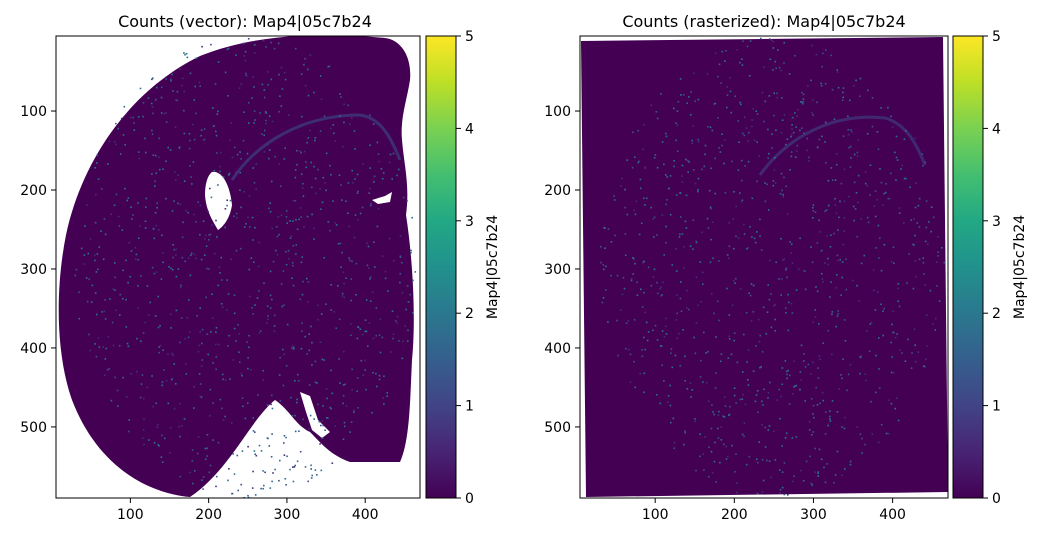 This screenshot has height=540, width=1040. I want to click on colorbar-tick-label: 2, so click(469, 314).